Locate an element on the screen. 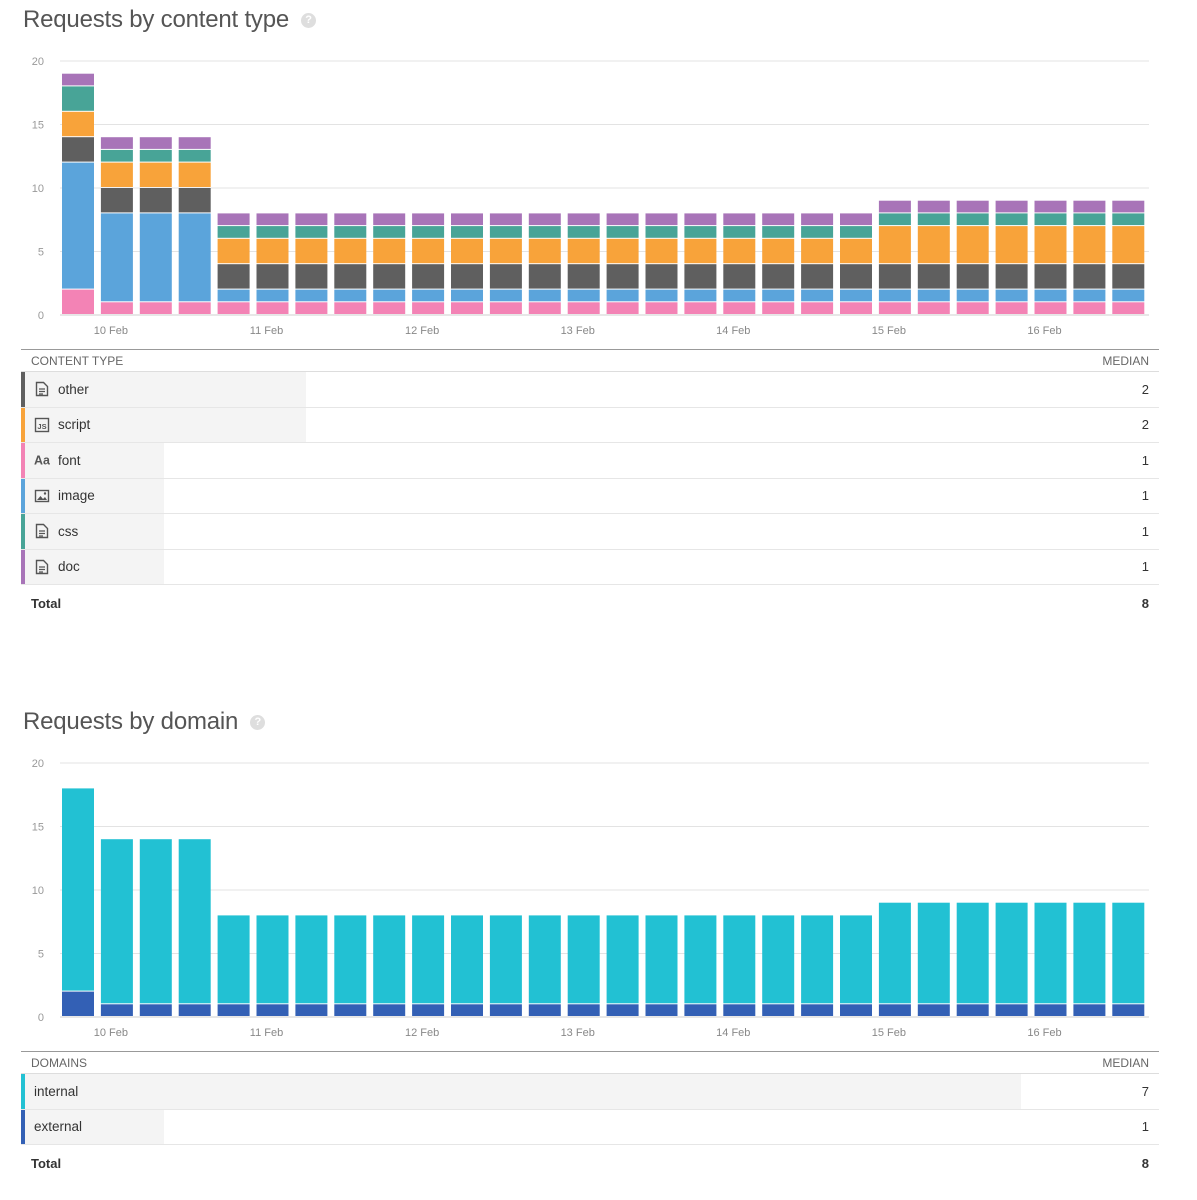  column-header-domains: DOMAINS is located at coordinates (59, 1062).